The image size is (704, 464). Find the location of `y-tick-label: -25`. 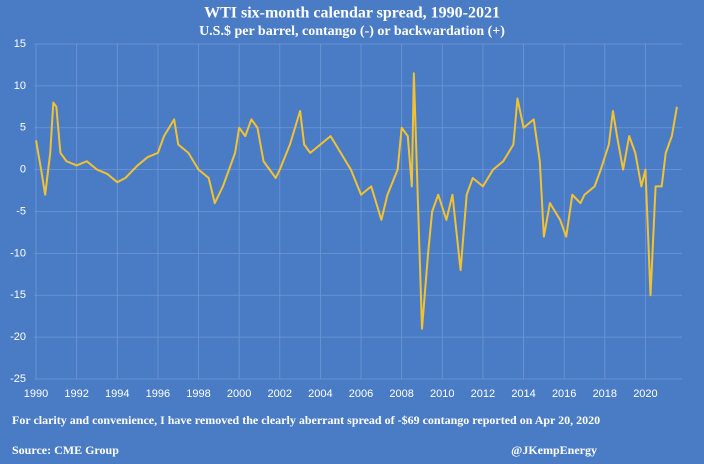

y-tick-label: -25 is located at coordinates (18, 379).